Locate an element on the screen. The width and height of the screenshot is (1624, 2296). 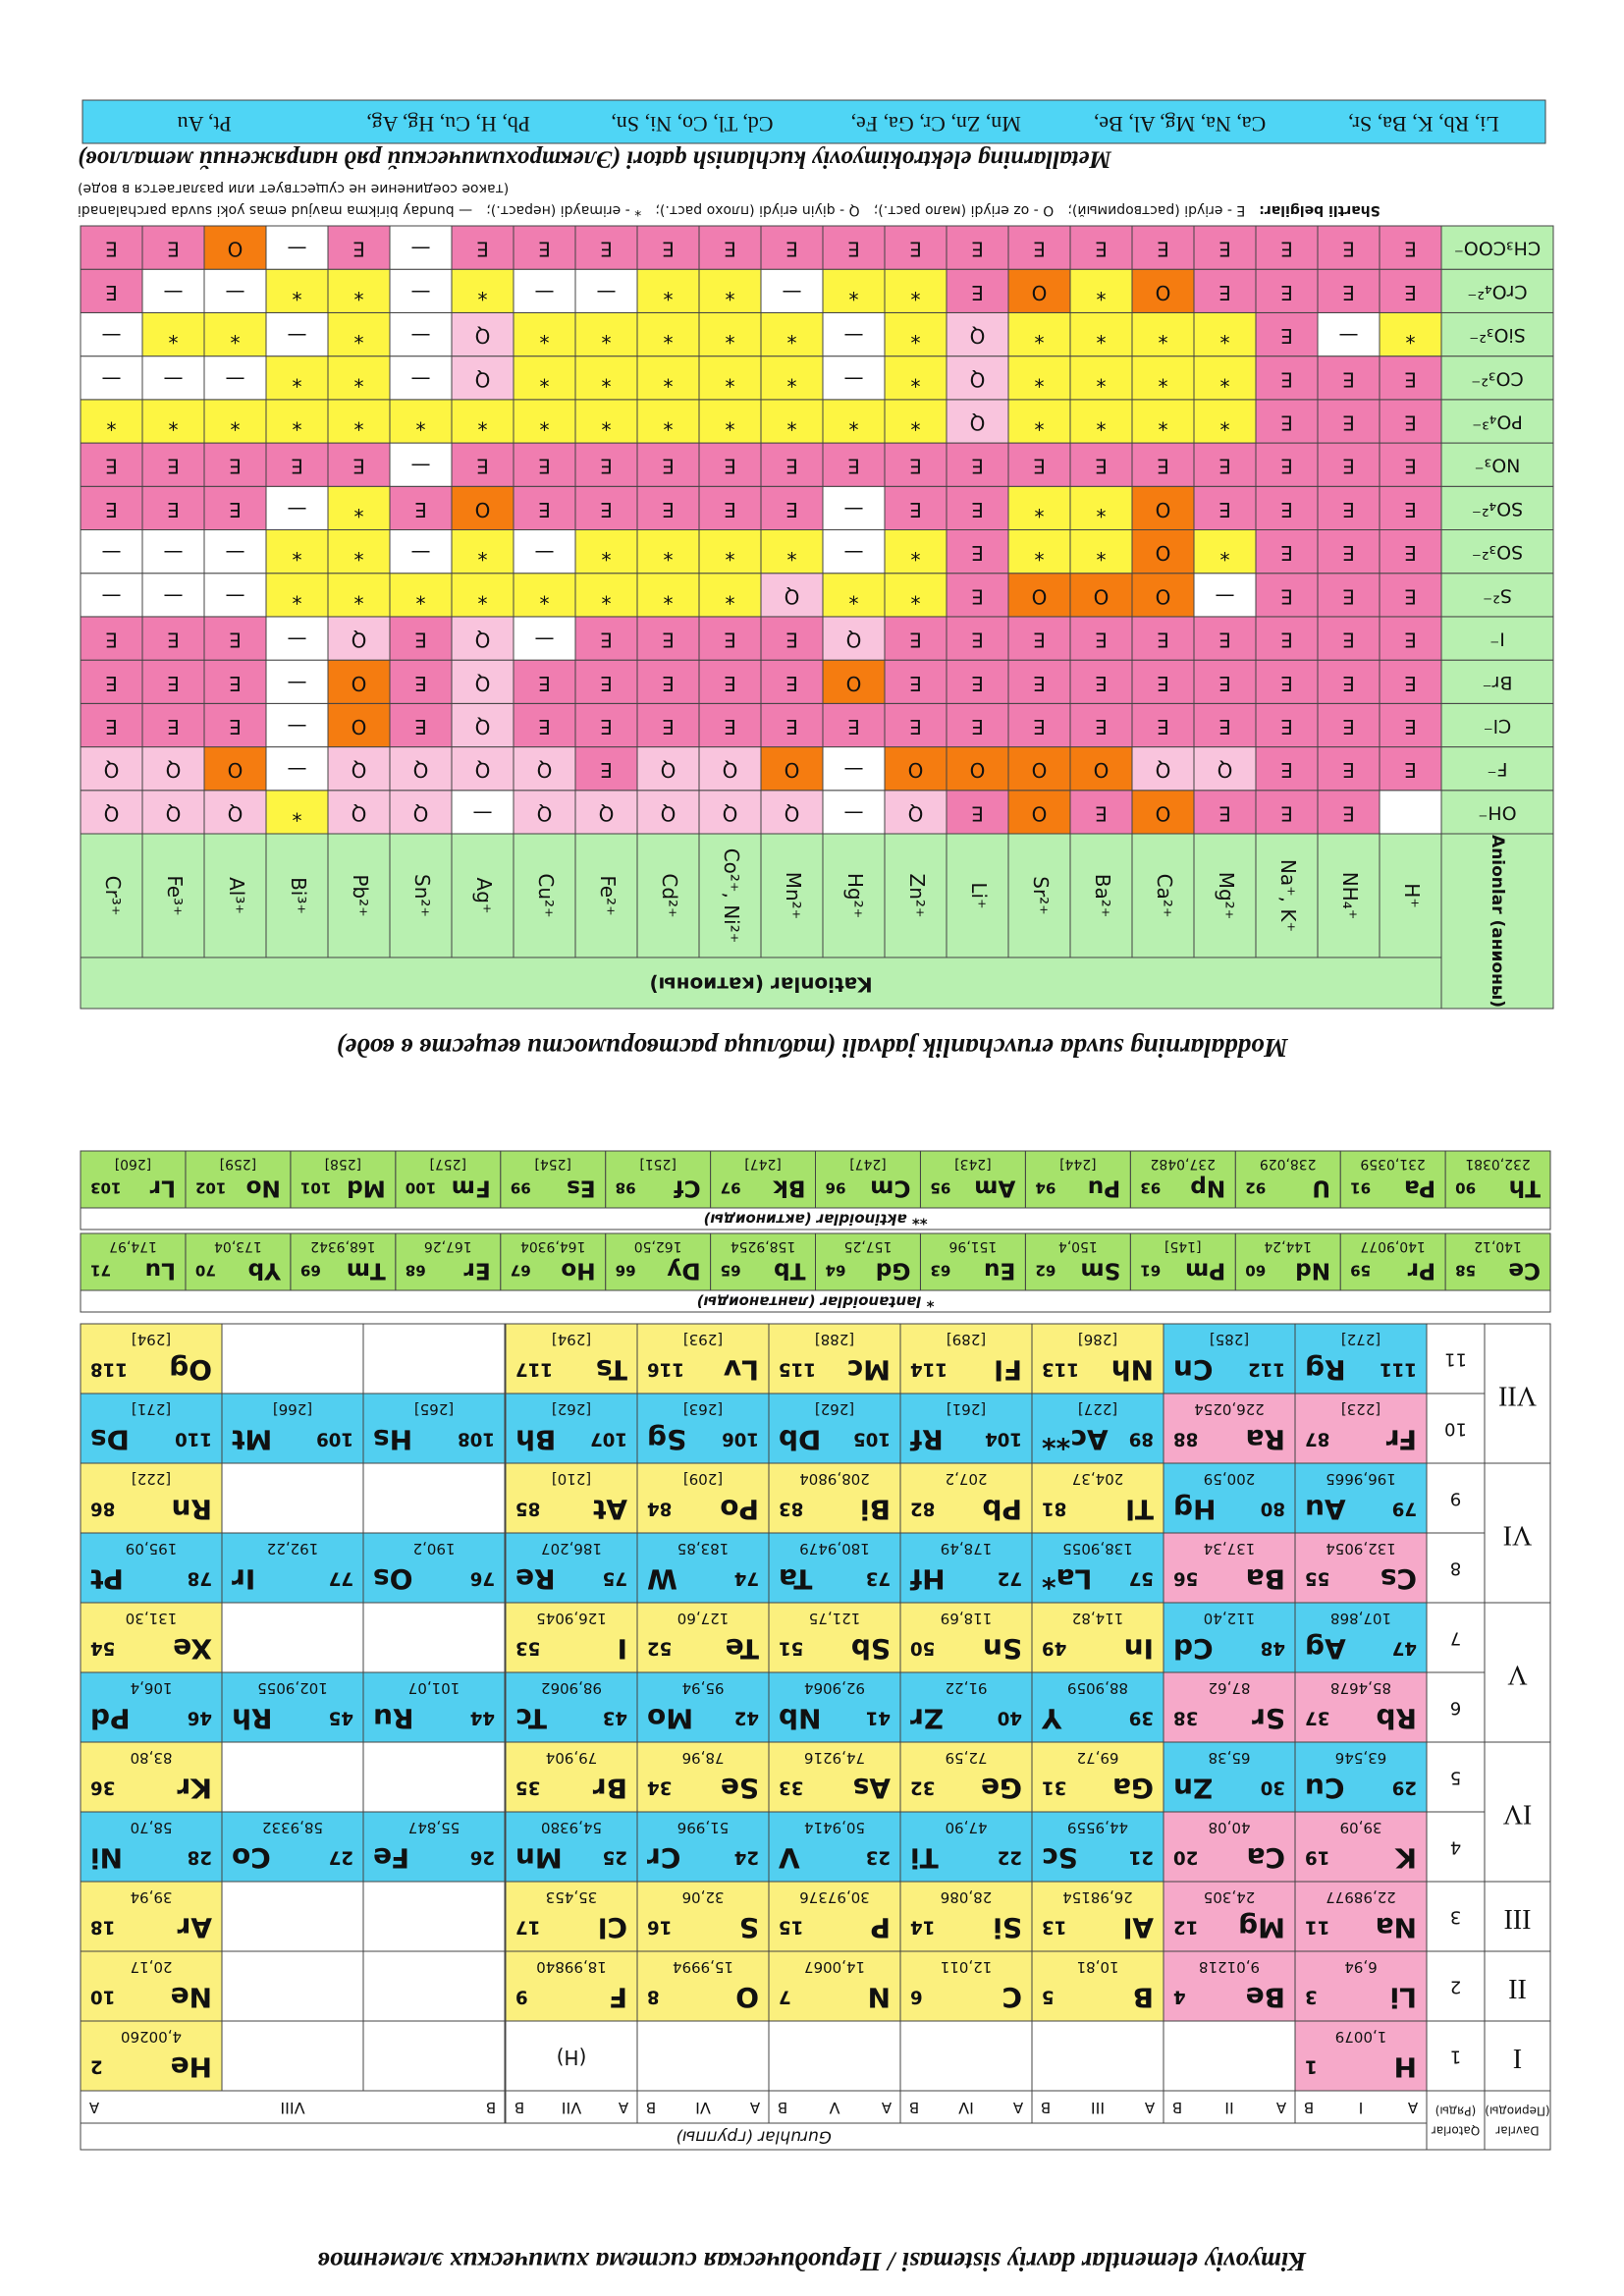
atomic-number: 108 is located at coordinates (476, 1438).